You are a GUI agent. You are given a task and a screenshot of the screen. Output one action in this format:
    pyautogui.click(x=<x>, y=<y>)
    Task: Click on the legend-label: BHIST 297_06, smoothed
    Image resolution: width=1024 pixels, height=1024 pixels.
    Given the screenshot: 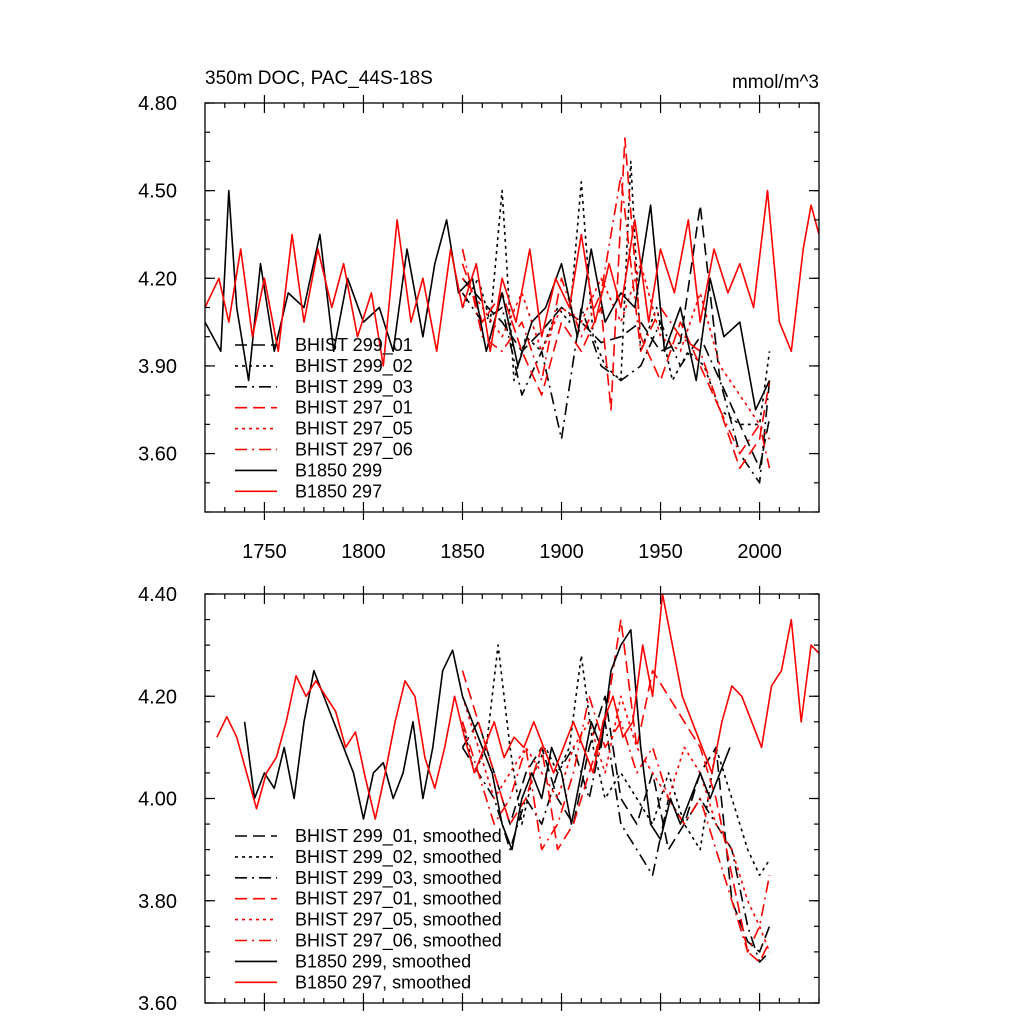 What is the action you would take?
    pyautogui.click(x=398, y=941)
    